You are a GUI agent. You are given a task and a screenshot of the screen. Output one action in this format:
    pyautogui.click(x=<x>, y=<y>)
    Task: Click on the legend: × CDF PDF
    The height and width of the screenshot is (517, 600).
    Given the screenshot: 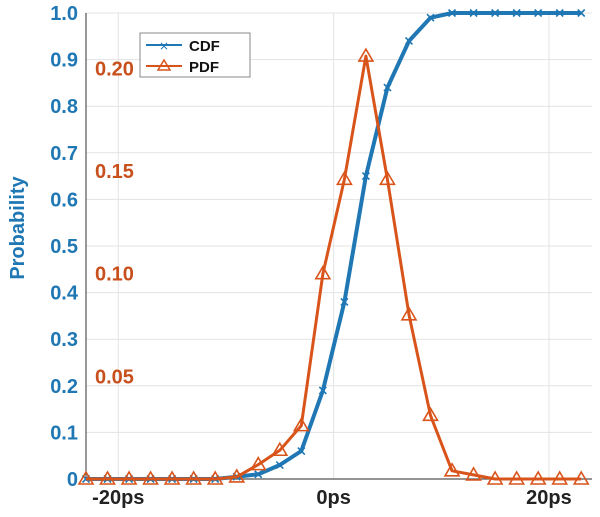 What is the action you would take?
    pyautogui.click(x=195, y=55)
    